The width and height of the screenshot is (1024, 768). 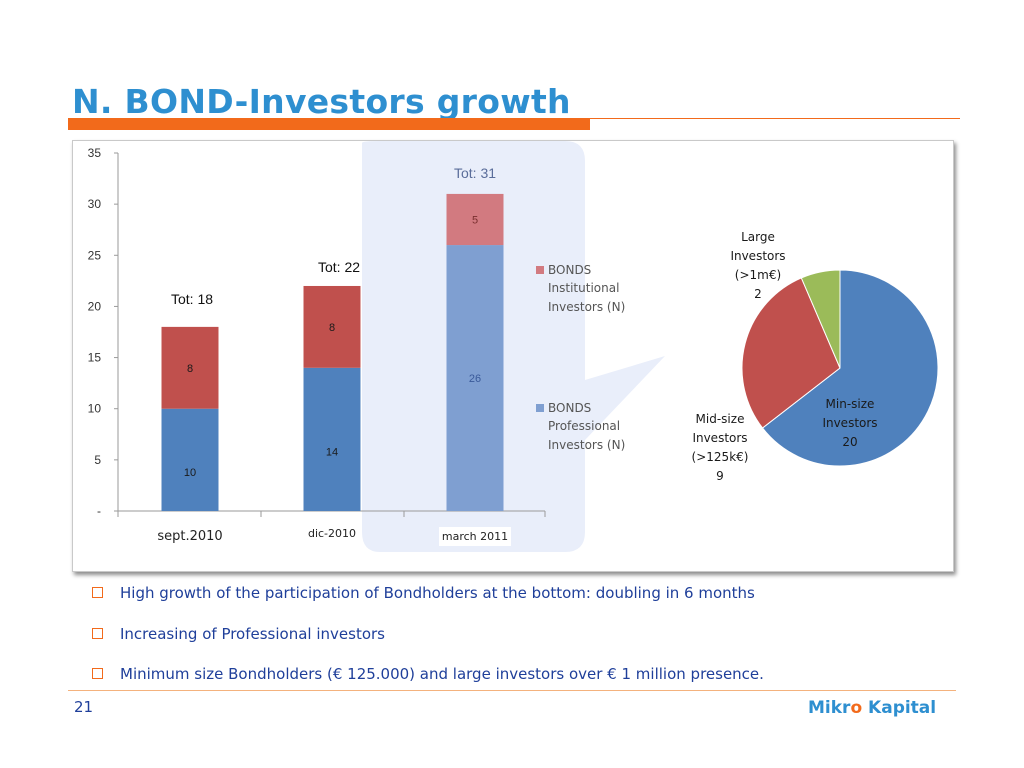 I want to click on company-logo: Mikro Kapital, so click(x=872, y=708).